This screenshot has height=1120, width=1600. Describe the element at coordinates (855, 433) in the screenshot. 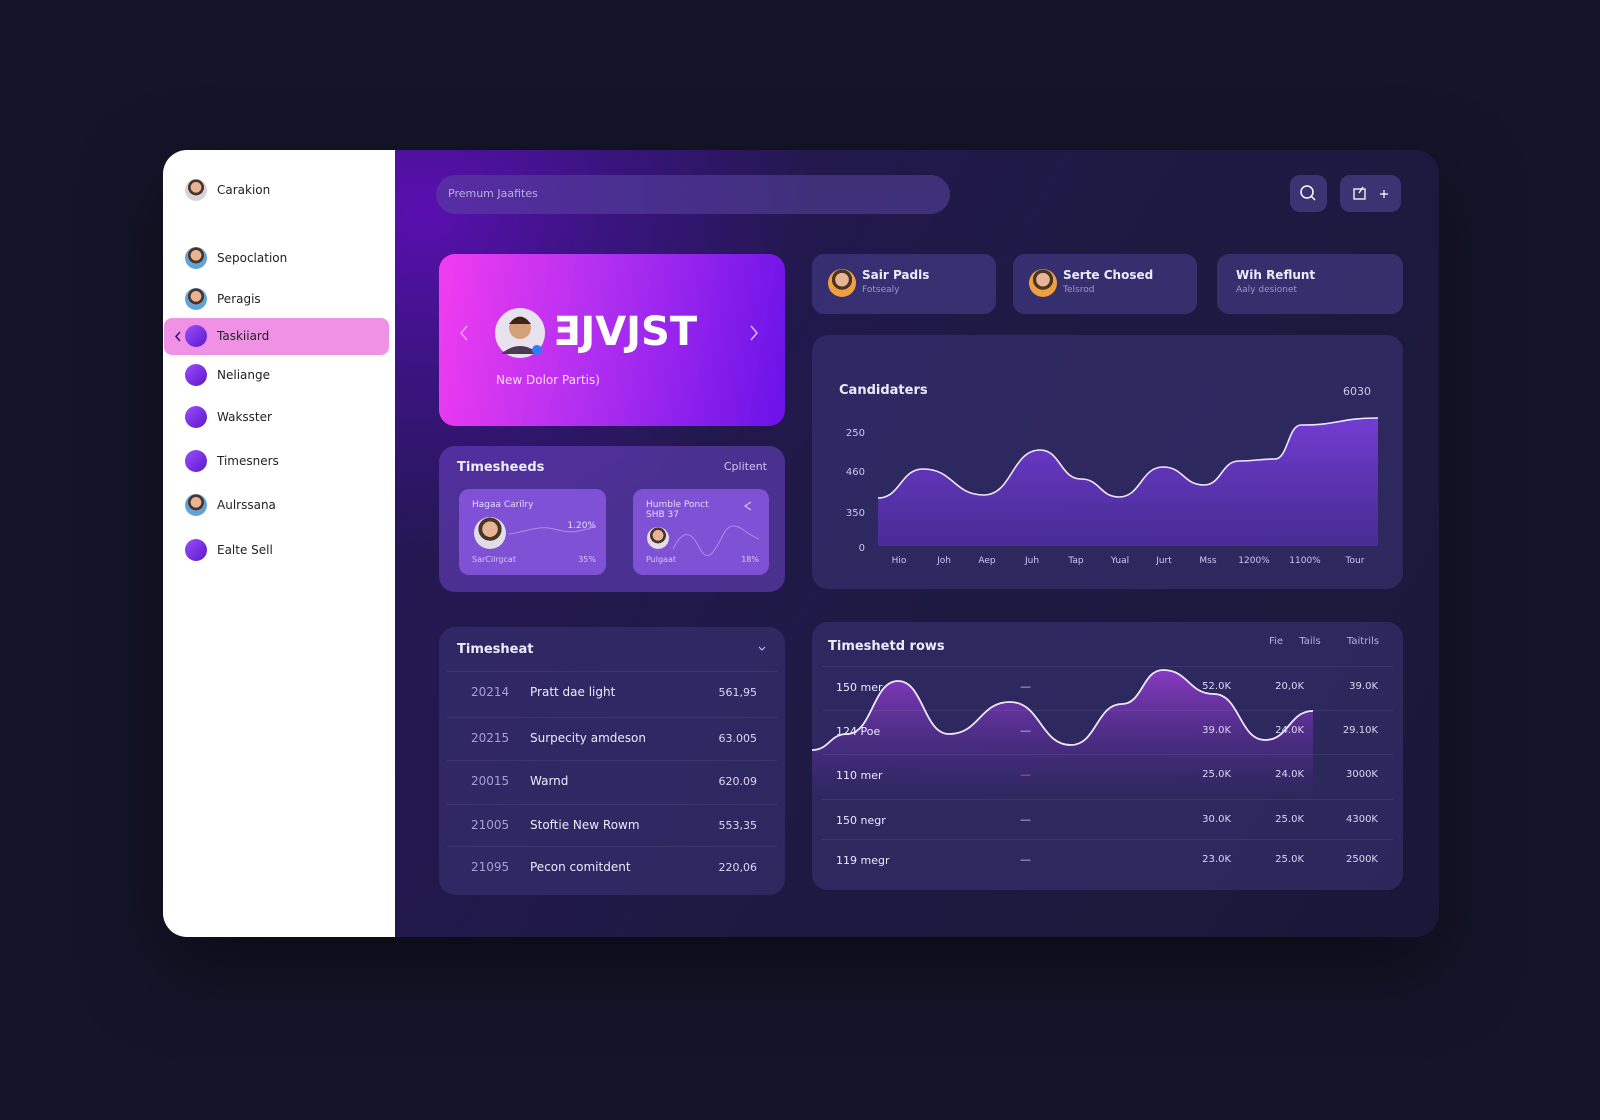

I see `y-axis-label: 250` at that location.